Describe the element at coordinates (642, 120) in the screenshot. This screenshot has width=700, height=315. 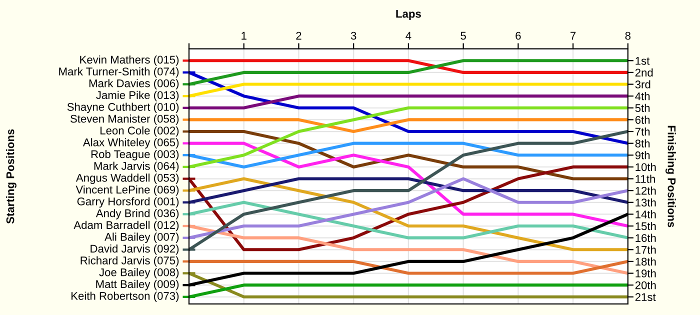
I see `y-tick-label: 6th` at that location.